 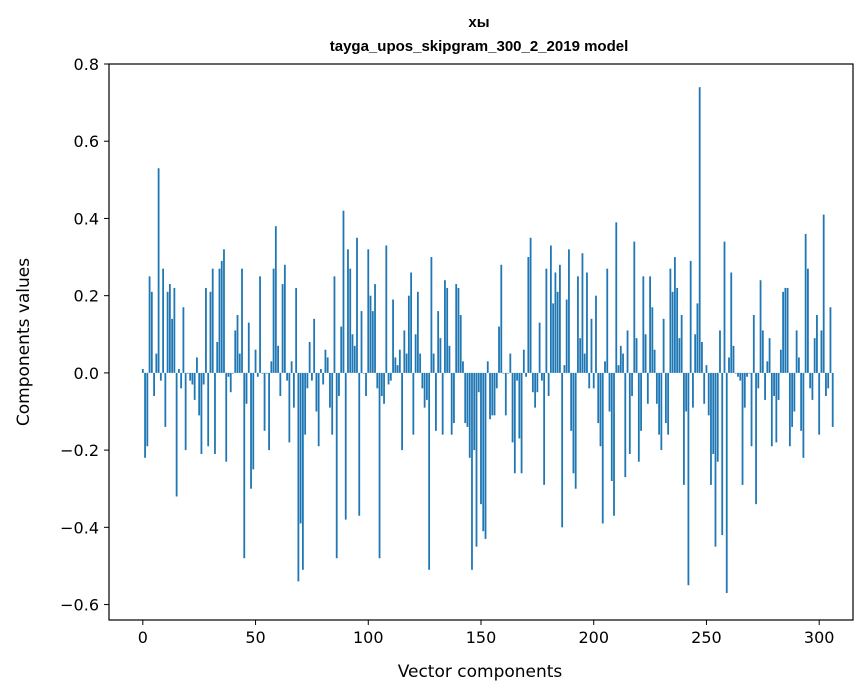 I want to click on x-tick-label: 150, so click(x=481, y=637).